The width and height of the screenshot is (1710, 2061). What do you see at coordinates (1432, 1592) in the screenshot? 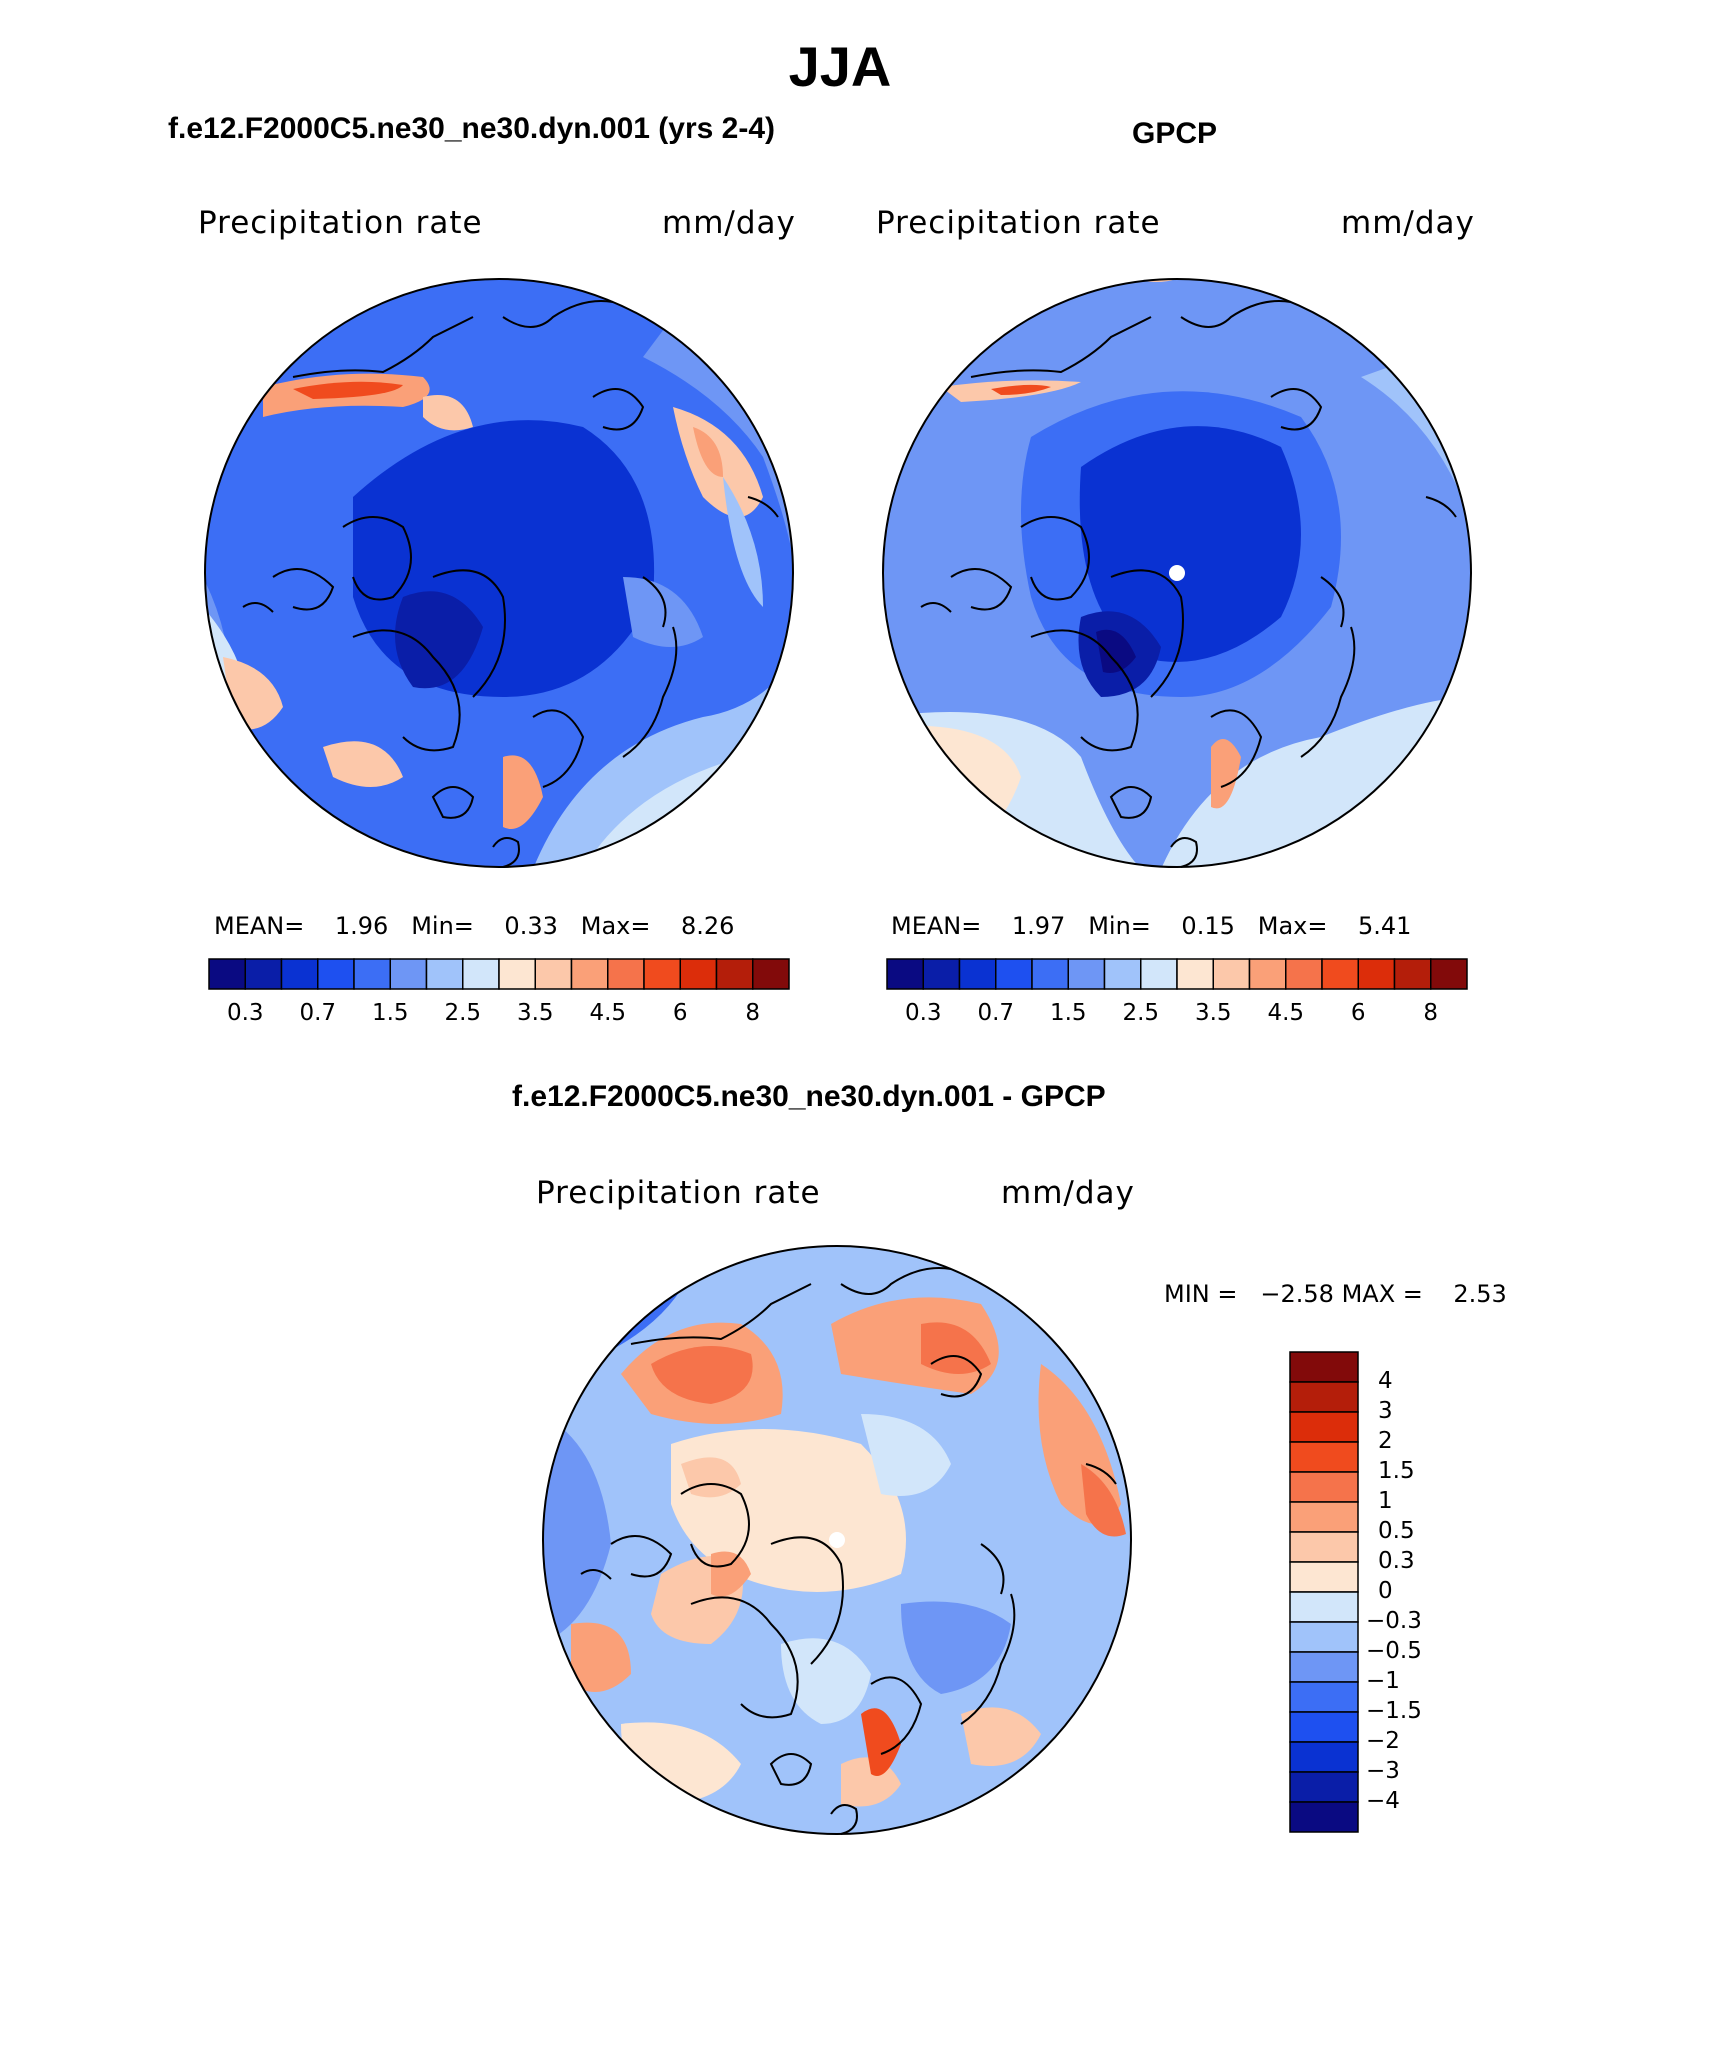
I see `panel-3-colorbar-ticks: 4 3 2 1.5 1 0.5 0.3 0 −0.3 −0.5 −1 −1.5 −2 −3 −4` at bounding box center [1432, 1592].